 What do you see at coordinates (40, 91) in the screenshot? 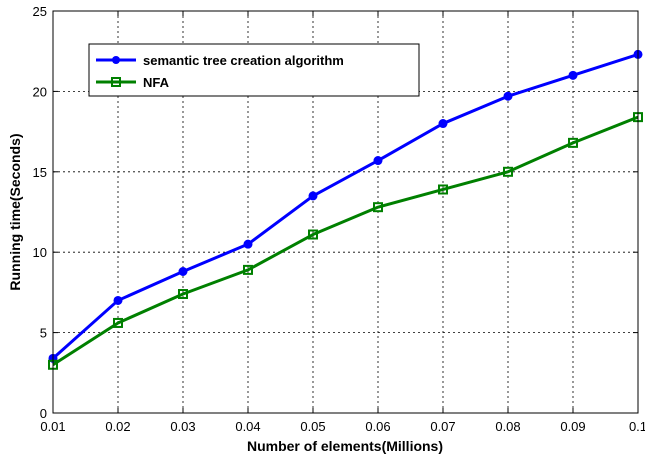
I see `y-tick-label: 20` at bounding box center [40, 91].